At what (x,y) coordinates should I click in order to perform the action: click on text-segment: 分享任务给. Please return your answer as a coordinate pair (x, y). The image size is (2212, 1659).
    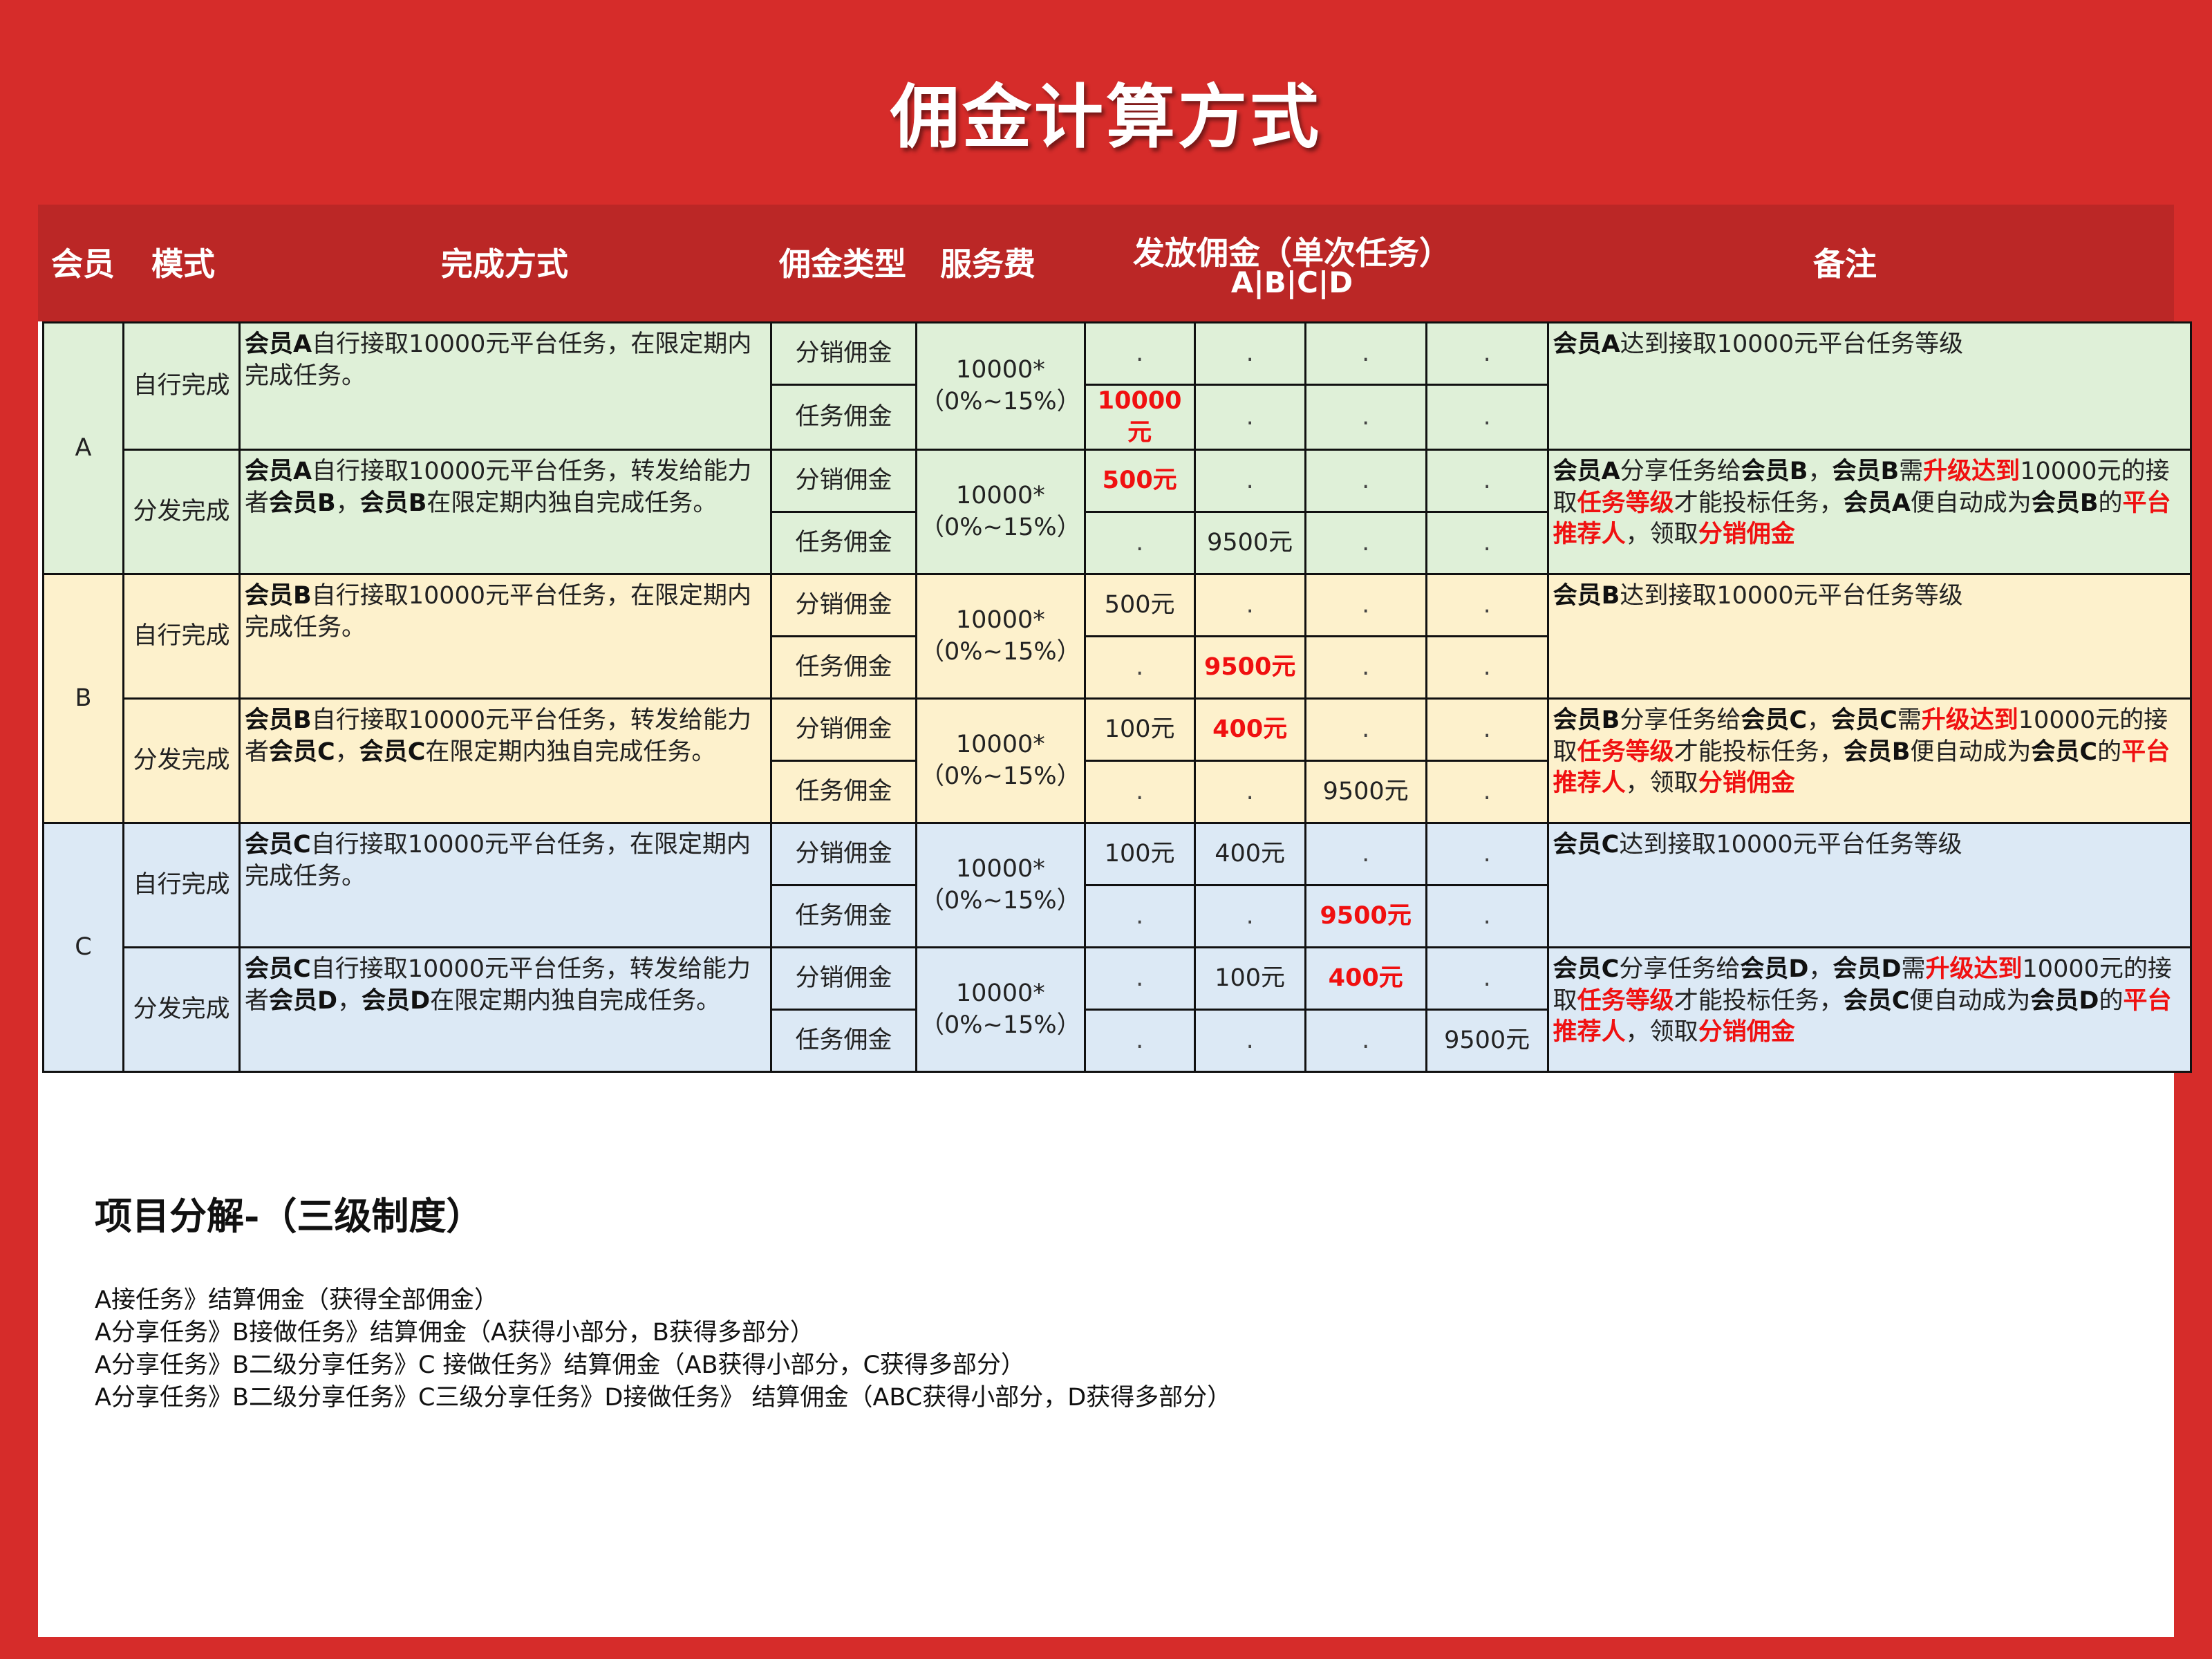
    Looking at the image, I should click on (1680, 720).